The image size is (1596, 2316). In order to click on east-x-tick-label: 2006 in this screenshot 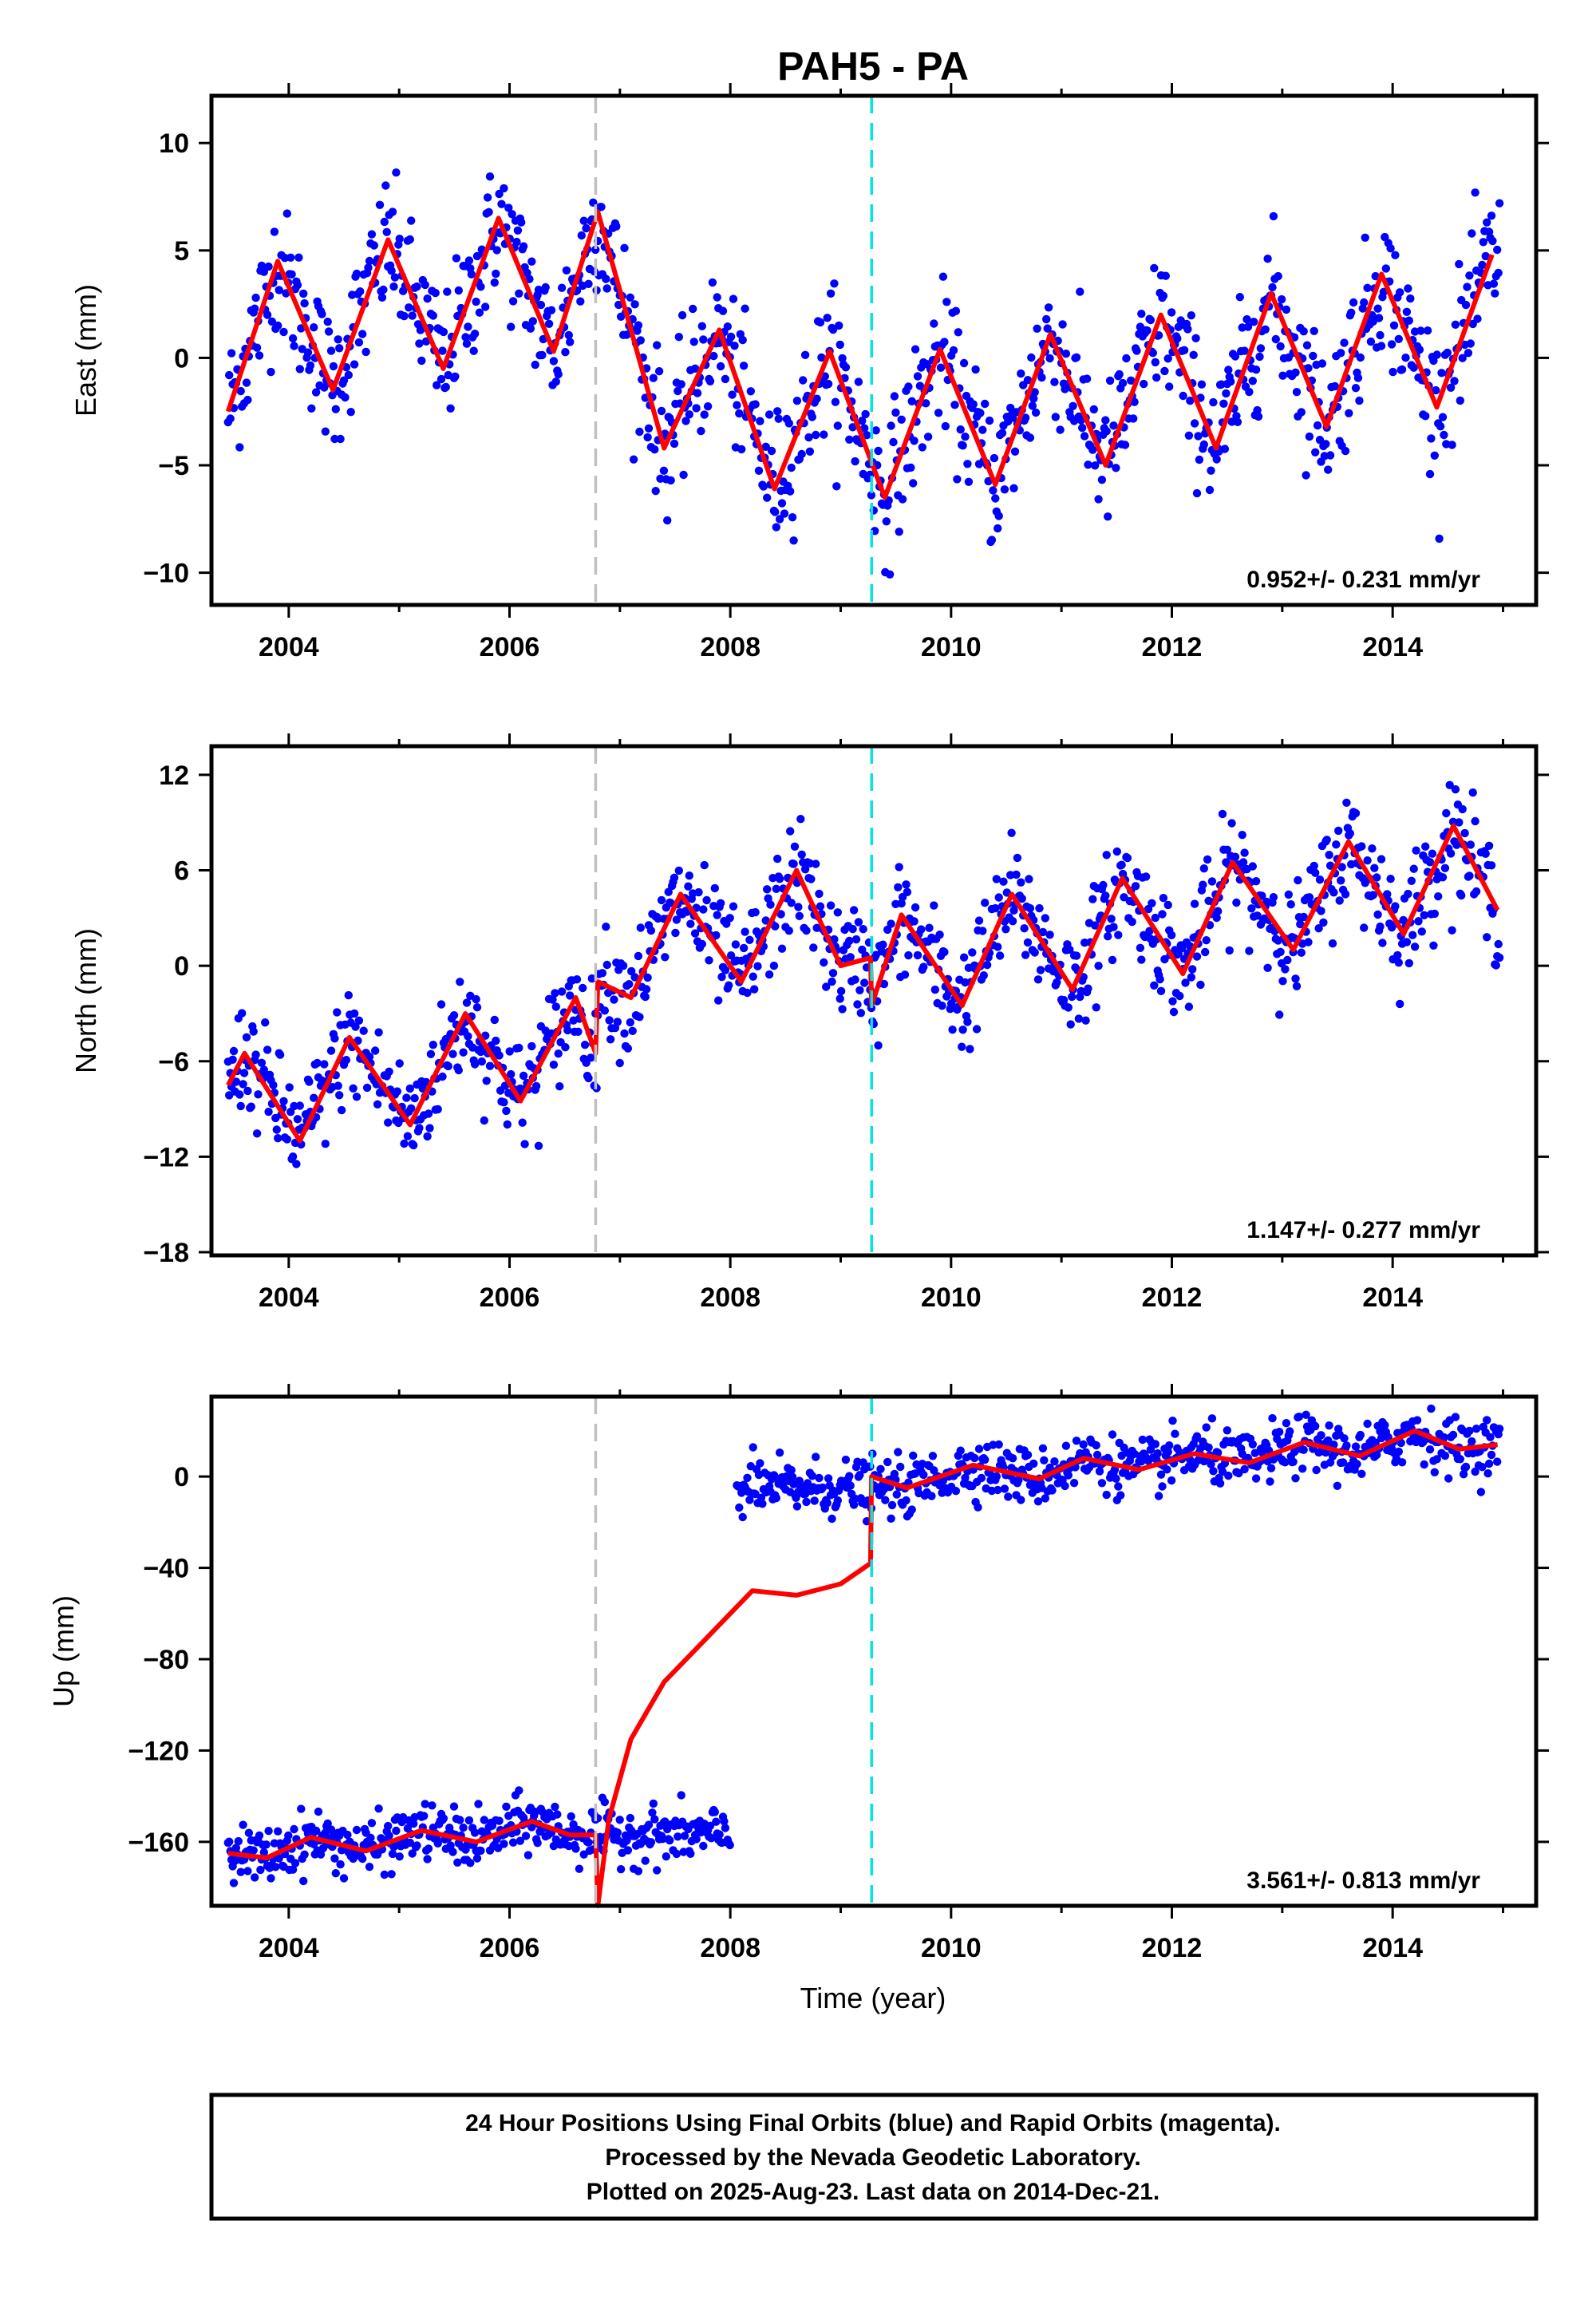, I will do `click(510, 647)`.